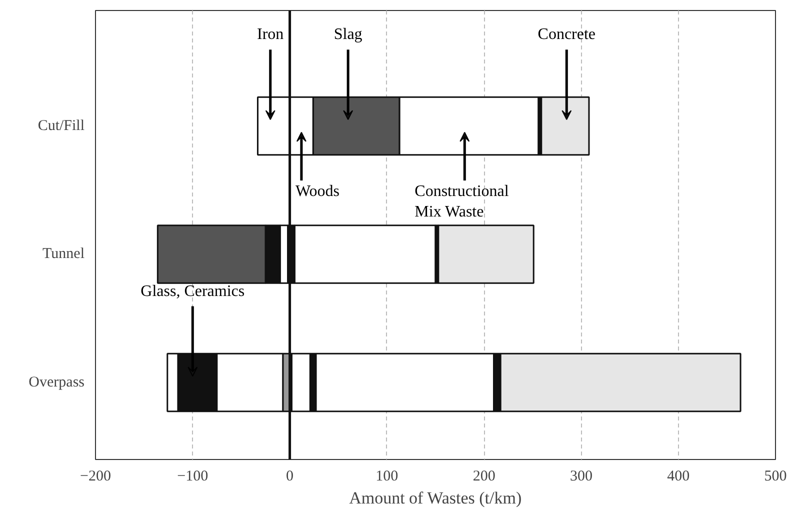 This screenshot has width=809, height=520. I want to click on annotation: Concrete, so click(567, 35).